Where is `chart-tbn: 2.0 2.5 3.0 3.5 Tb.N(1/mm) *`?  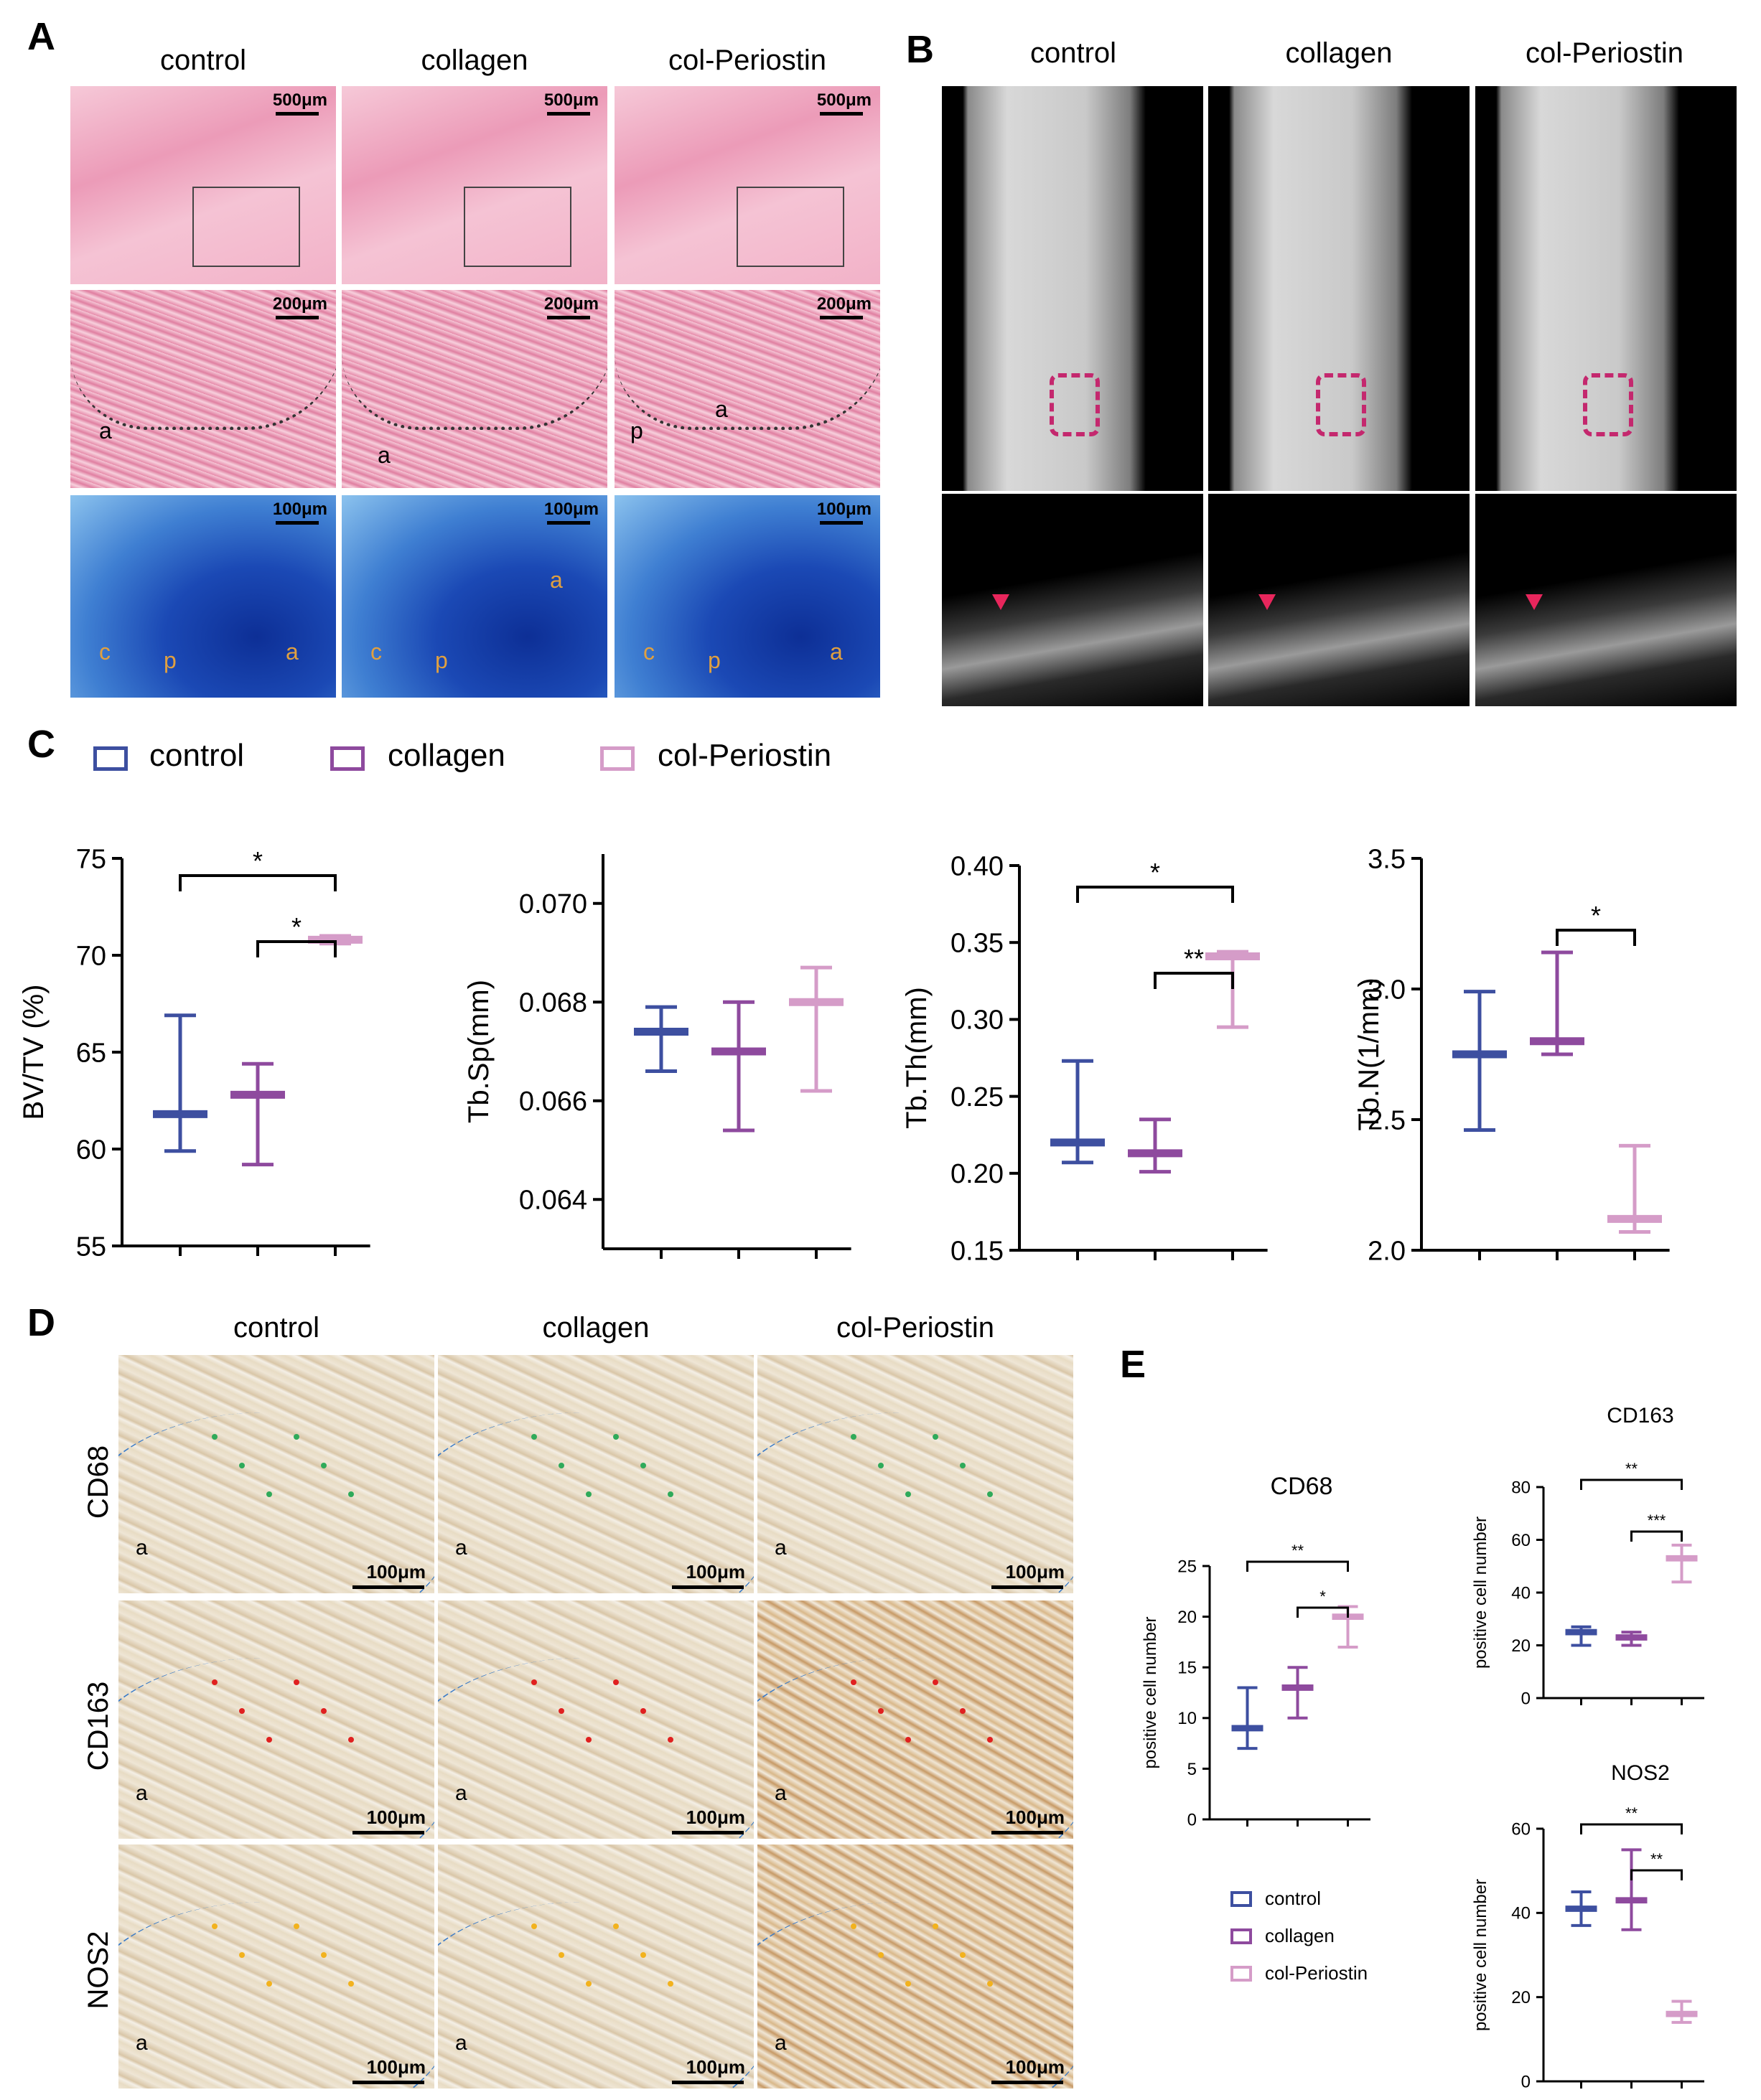 chart-tbn: 2.0 2.5 3.0 3.5 Tb.N(1/mm) * is located at coordinates (1512, 1055).